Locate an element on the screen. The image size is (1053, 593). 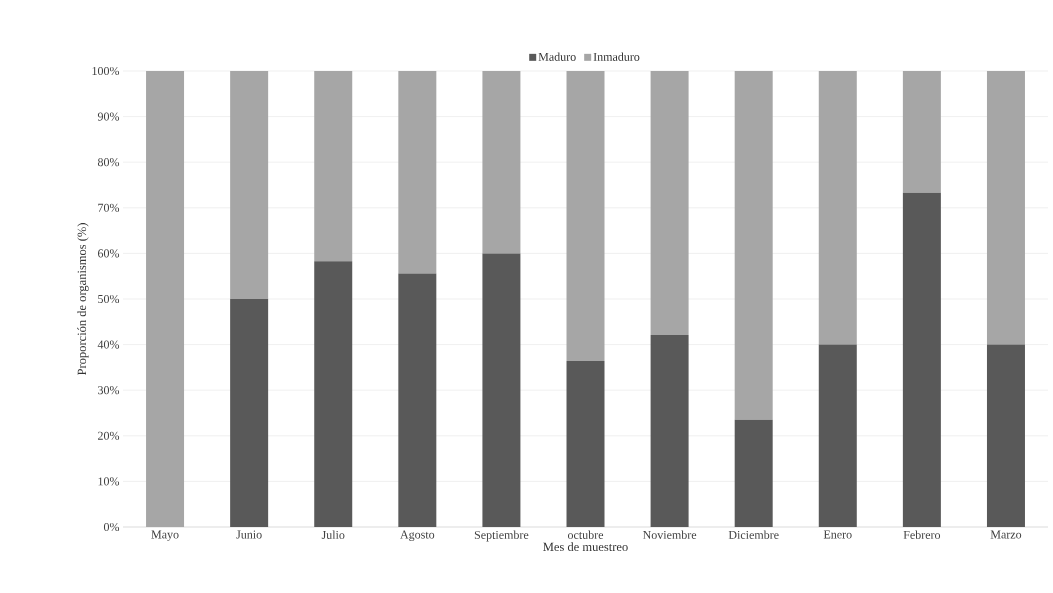
x-axis-title: Mes de muestreo is located at coordinates (585, 547).